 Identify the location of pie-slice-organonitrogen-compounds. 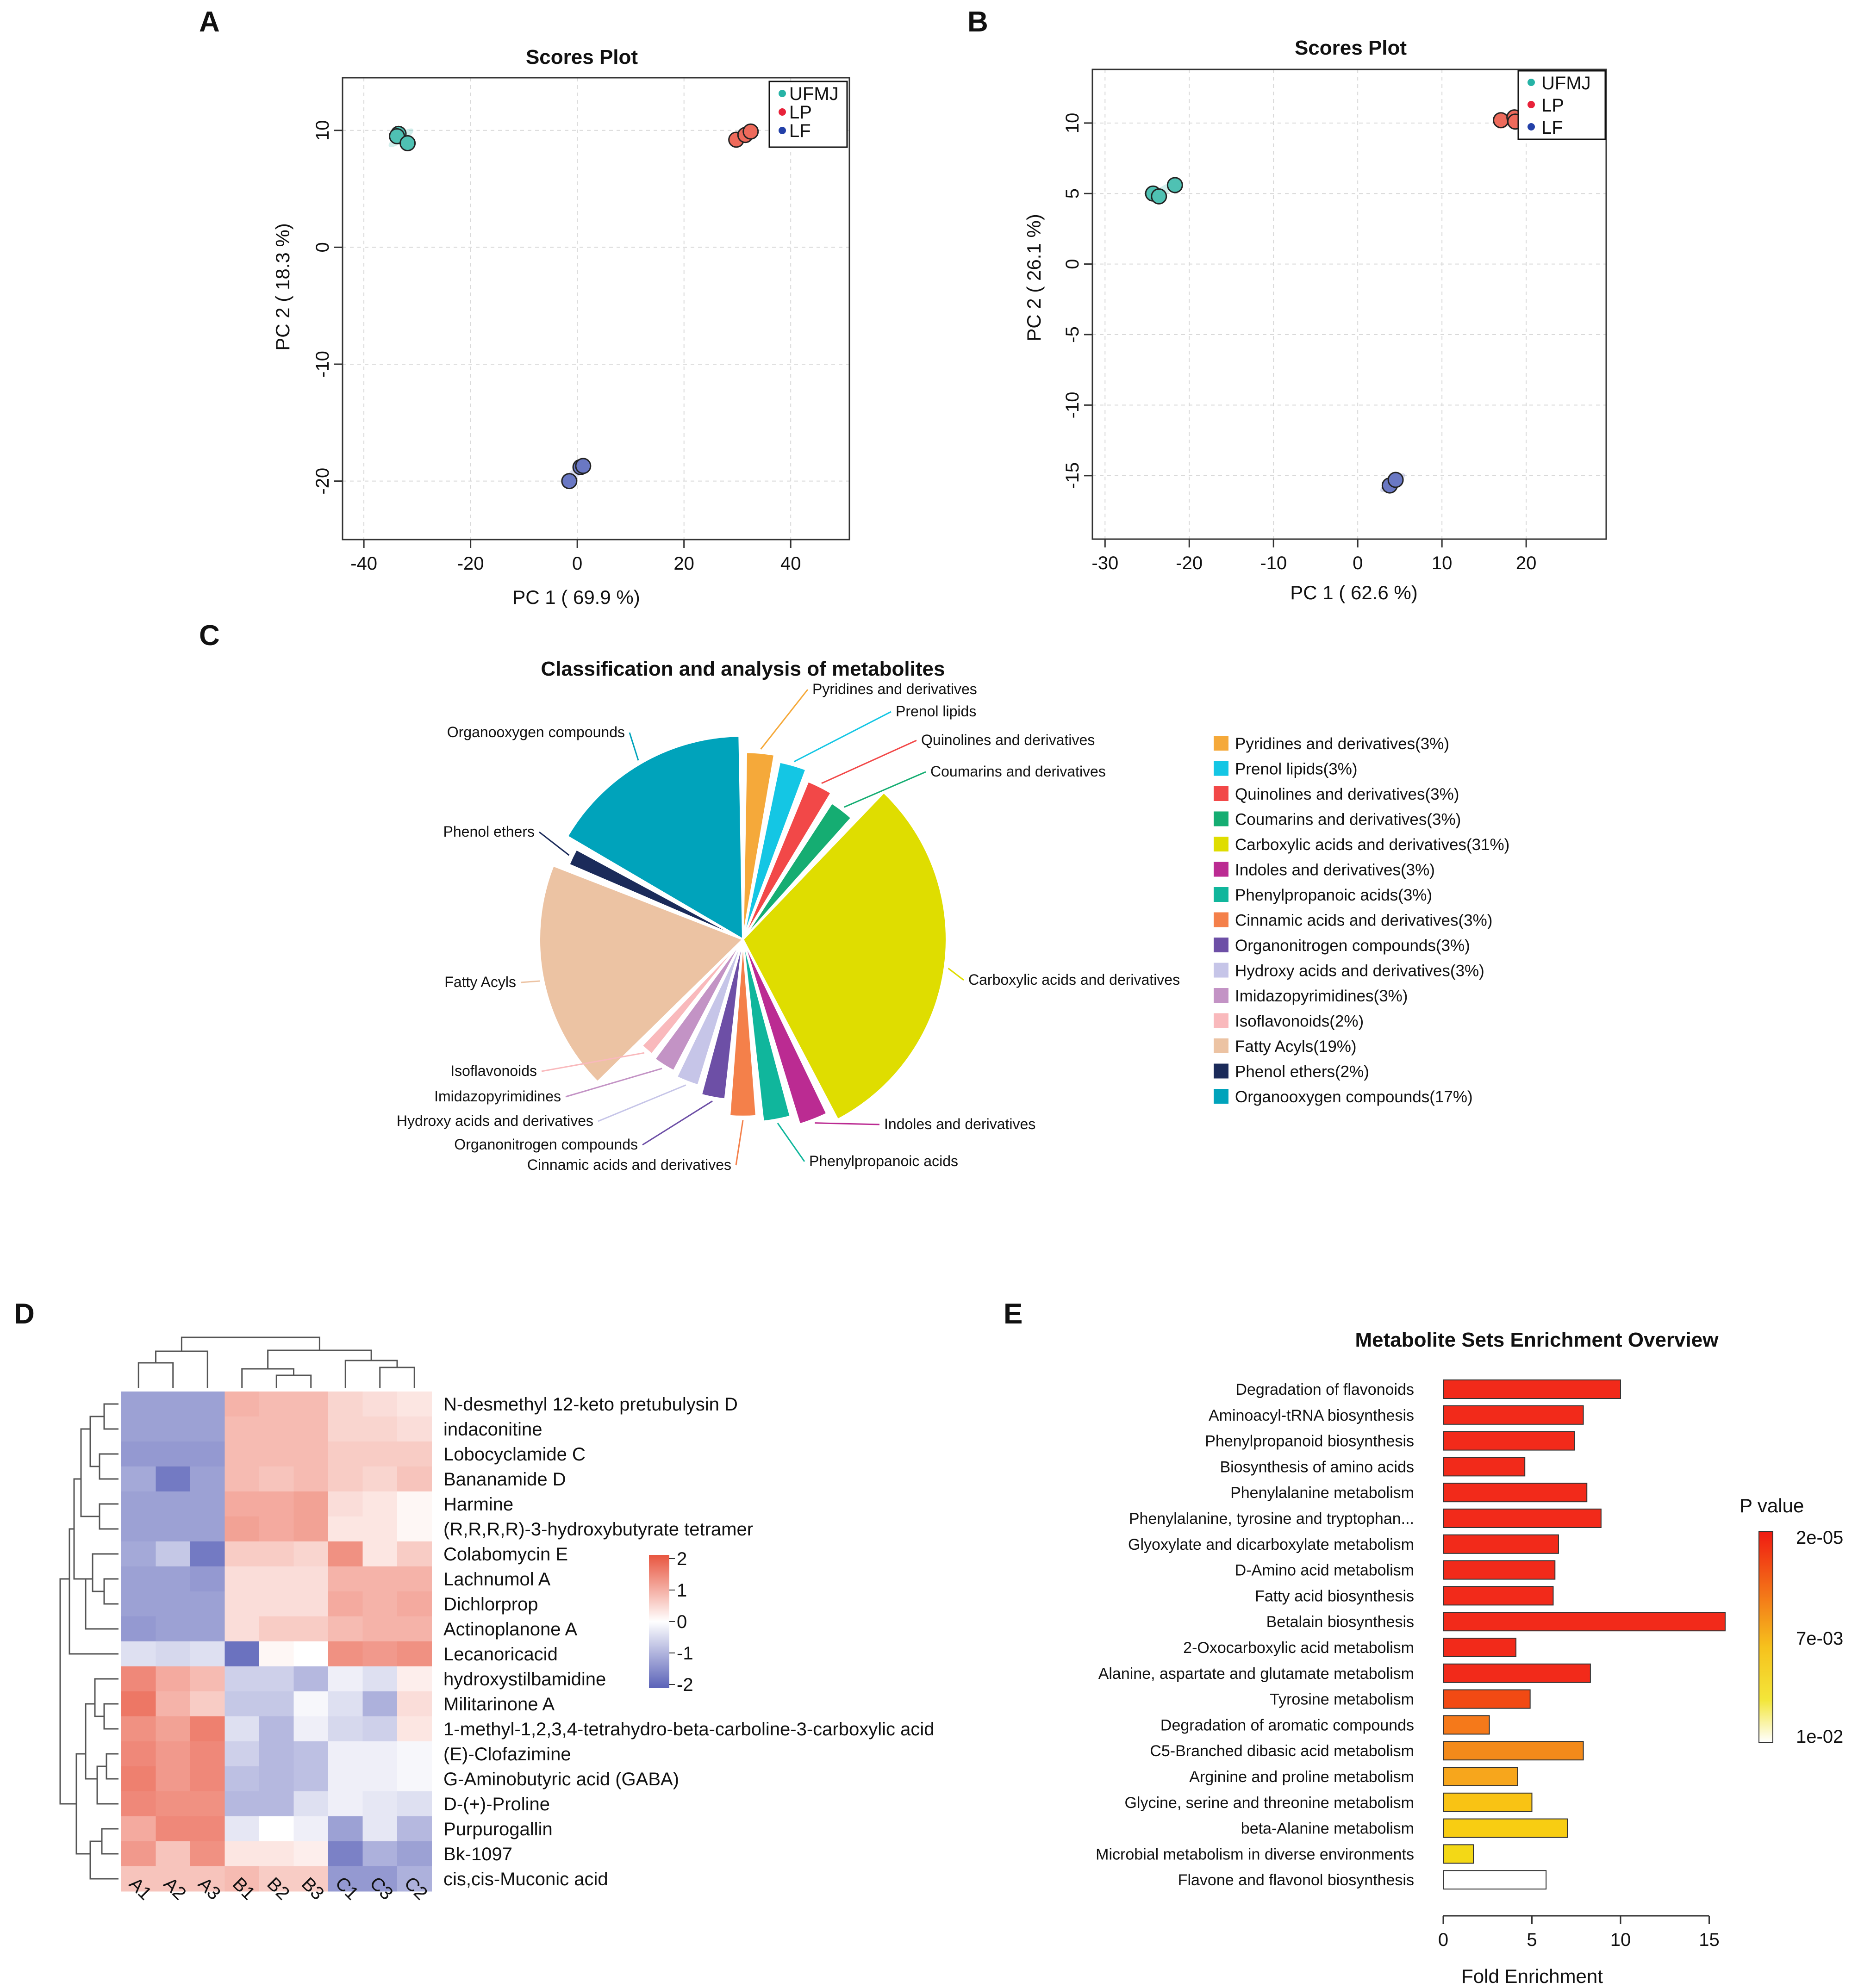
(722, 1019).